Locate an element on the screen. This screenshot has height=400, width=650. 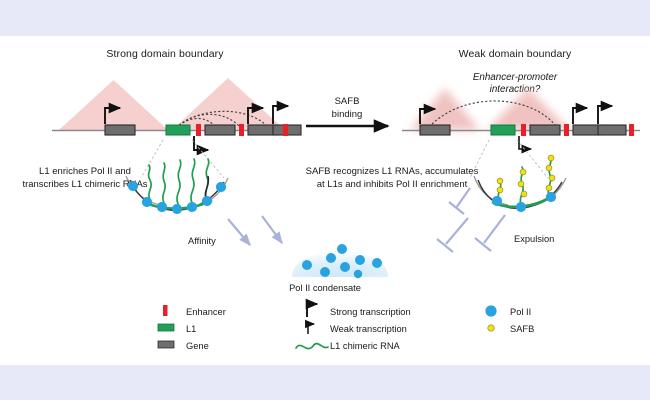
affinity-arrow-group is located at coordinates (255, 231).